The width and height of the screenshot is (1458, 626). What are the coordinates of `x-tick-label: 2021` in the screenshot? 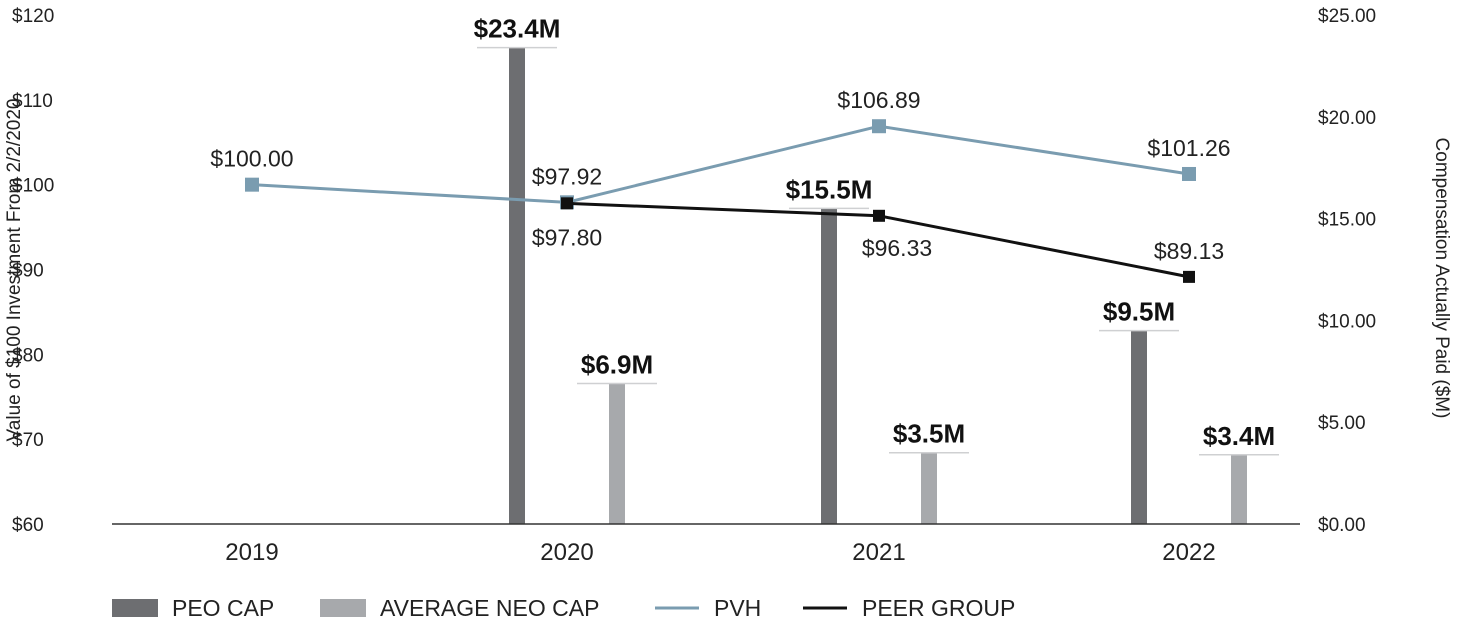 It's located at (878, 552).